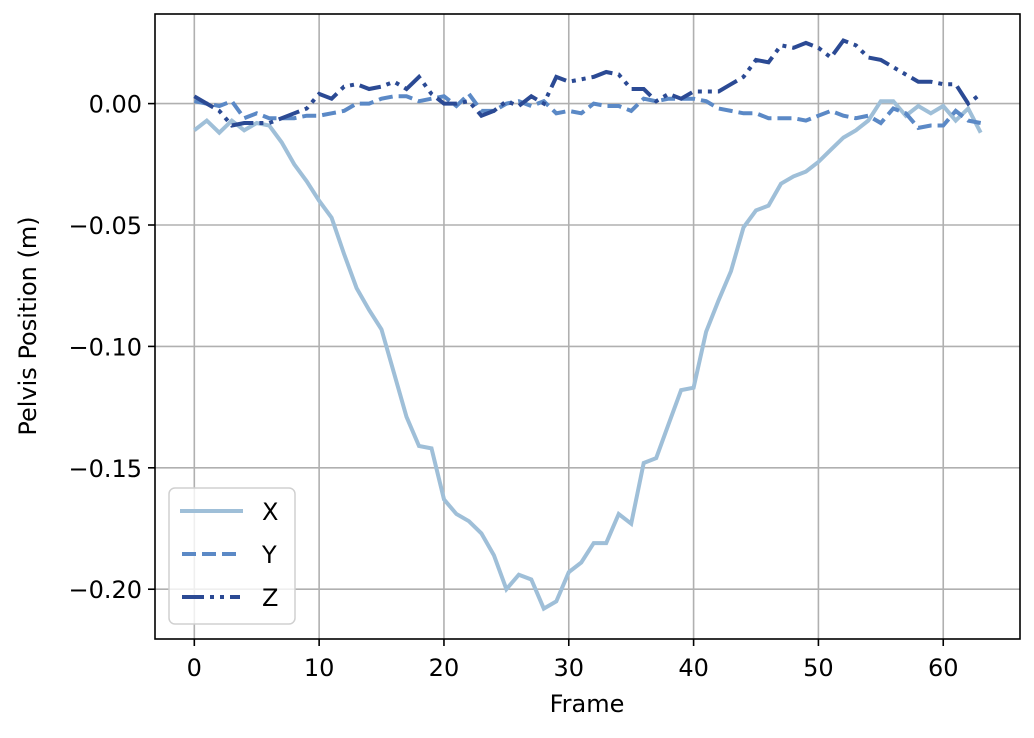 Image resolution: width=1034 pixels, height=738 pixels. Describe the element at coordinates (569, 668) in the screenshot. I see `x-tick-label: 30` at that location.